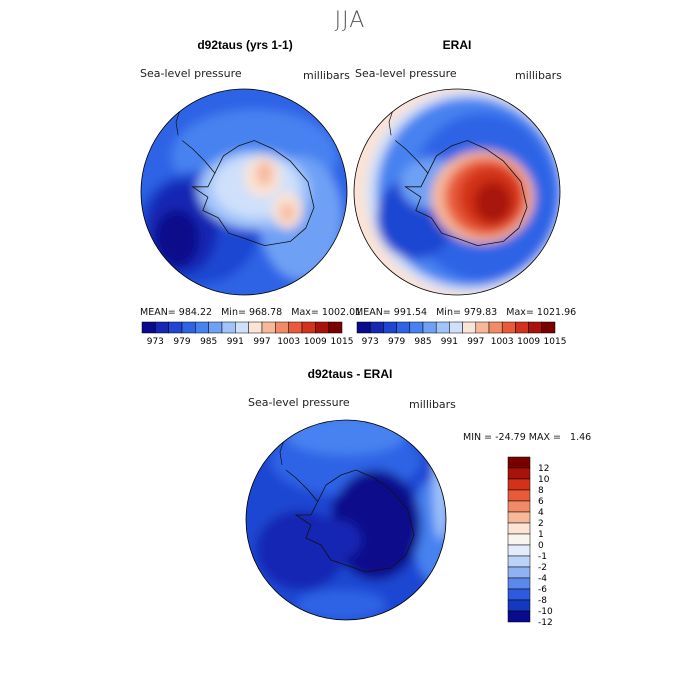 Image resolution: width=700 pixels, height=700 pixels. I want to click on panel-stats-obs: MEAN= 991.54 Min= 979.83 Max= 1021.96, so click(465, 312).